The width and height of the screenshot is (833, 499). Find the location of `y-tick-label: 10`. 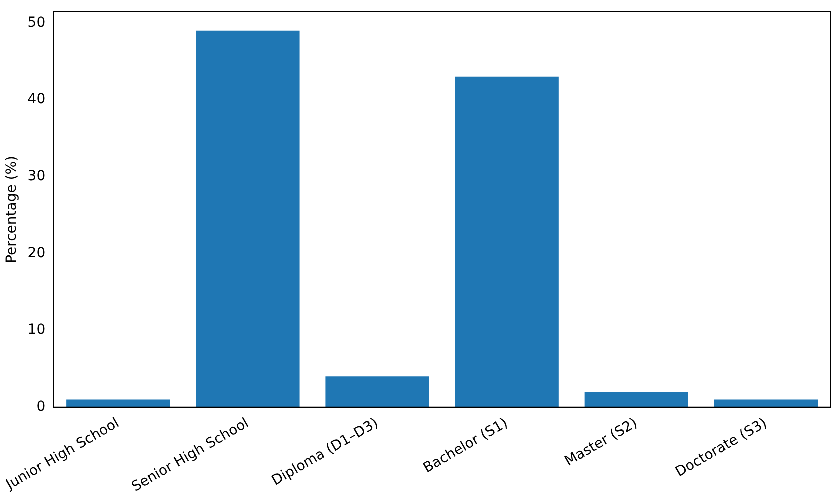

y-tick-label: 10 is located at coordinates (37, 330).